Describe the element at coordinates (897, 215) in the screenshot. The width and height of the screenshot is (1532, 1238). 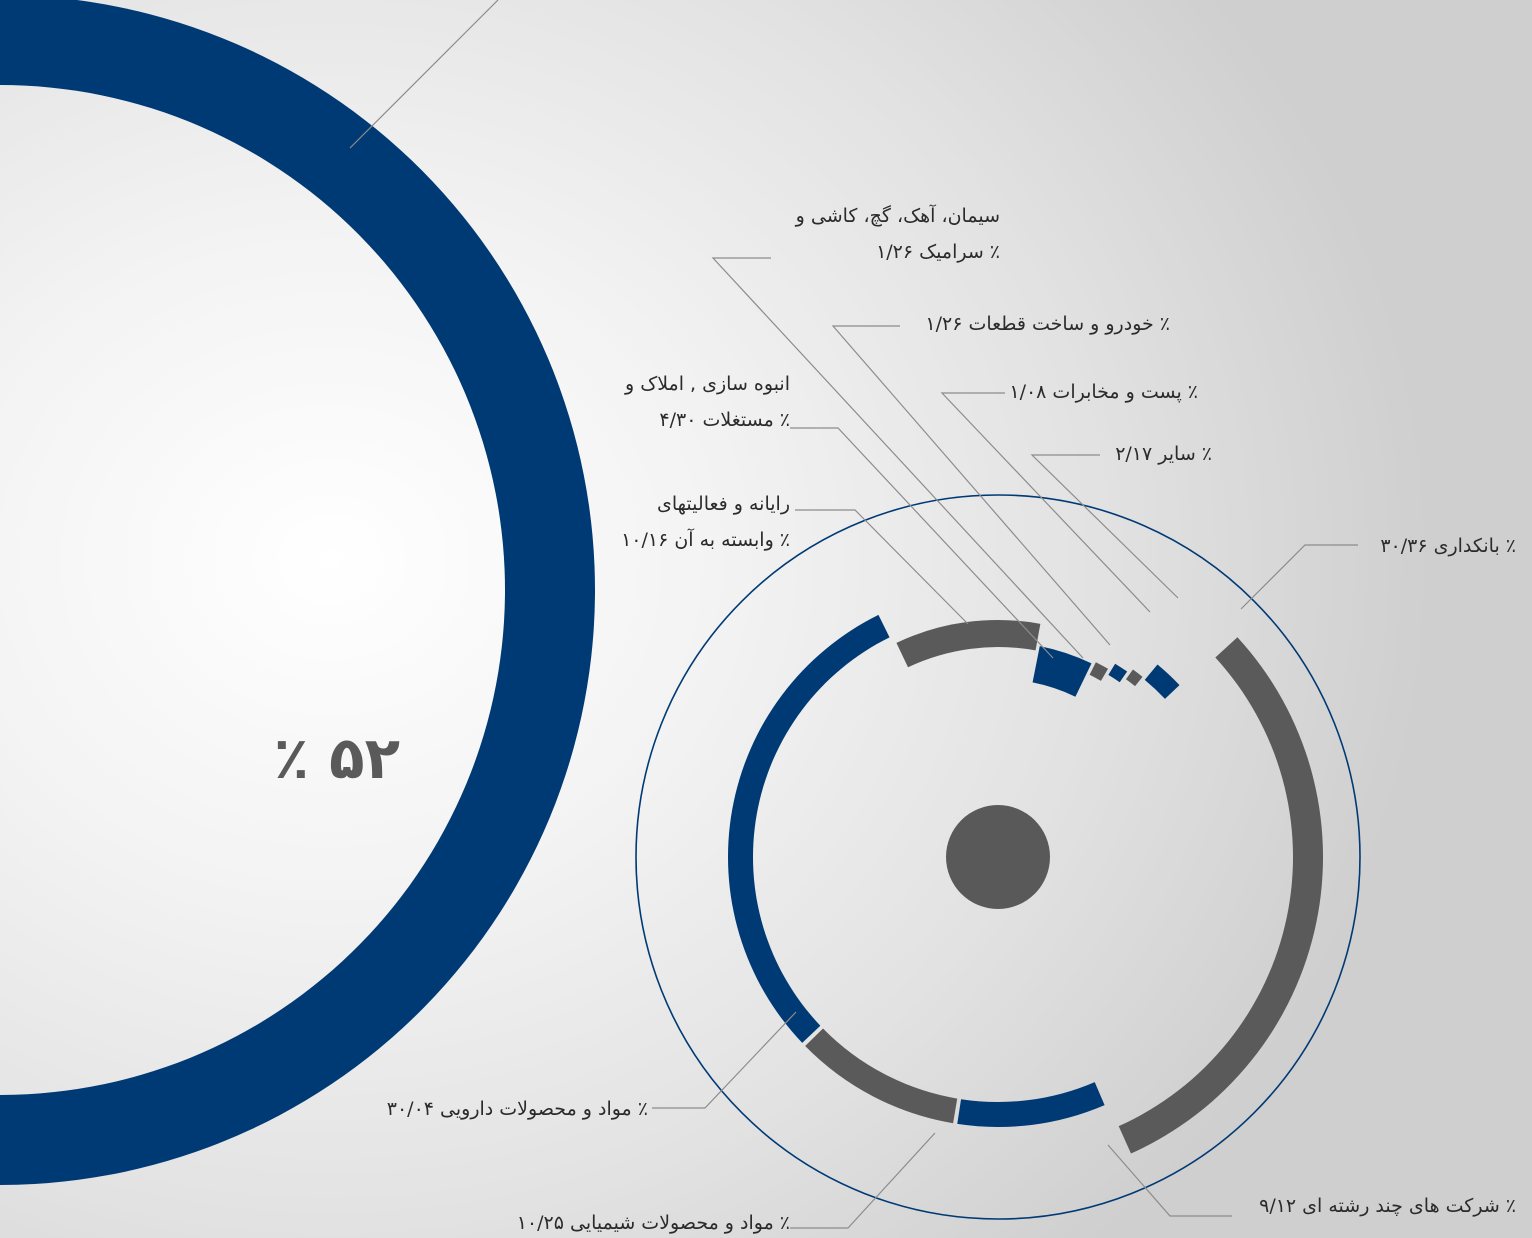
I see `slice-label: سیمان، آهک، گچ، کاشی و` at that location.